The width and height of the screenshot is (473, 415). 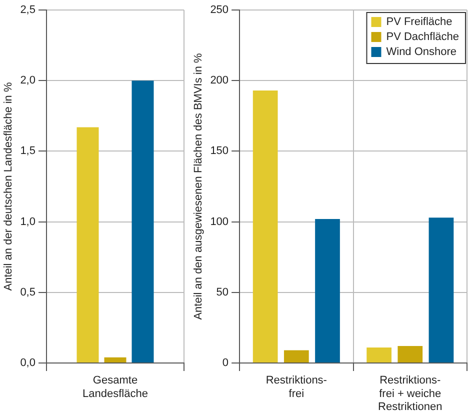 I want to click on y-tick-label: 250, so click(x=219, y=10).